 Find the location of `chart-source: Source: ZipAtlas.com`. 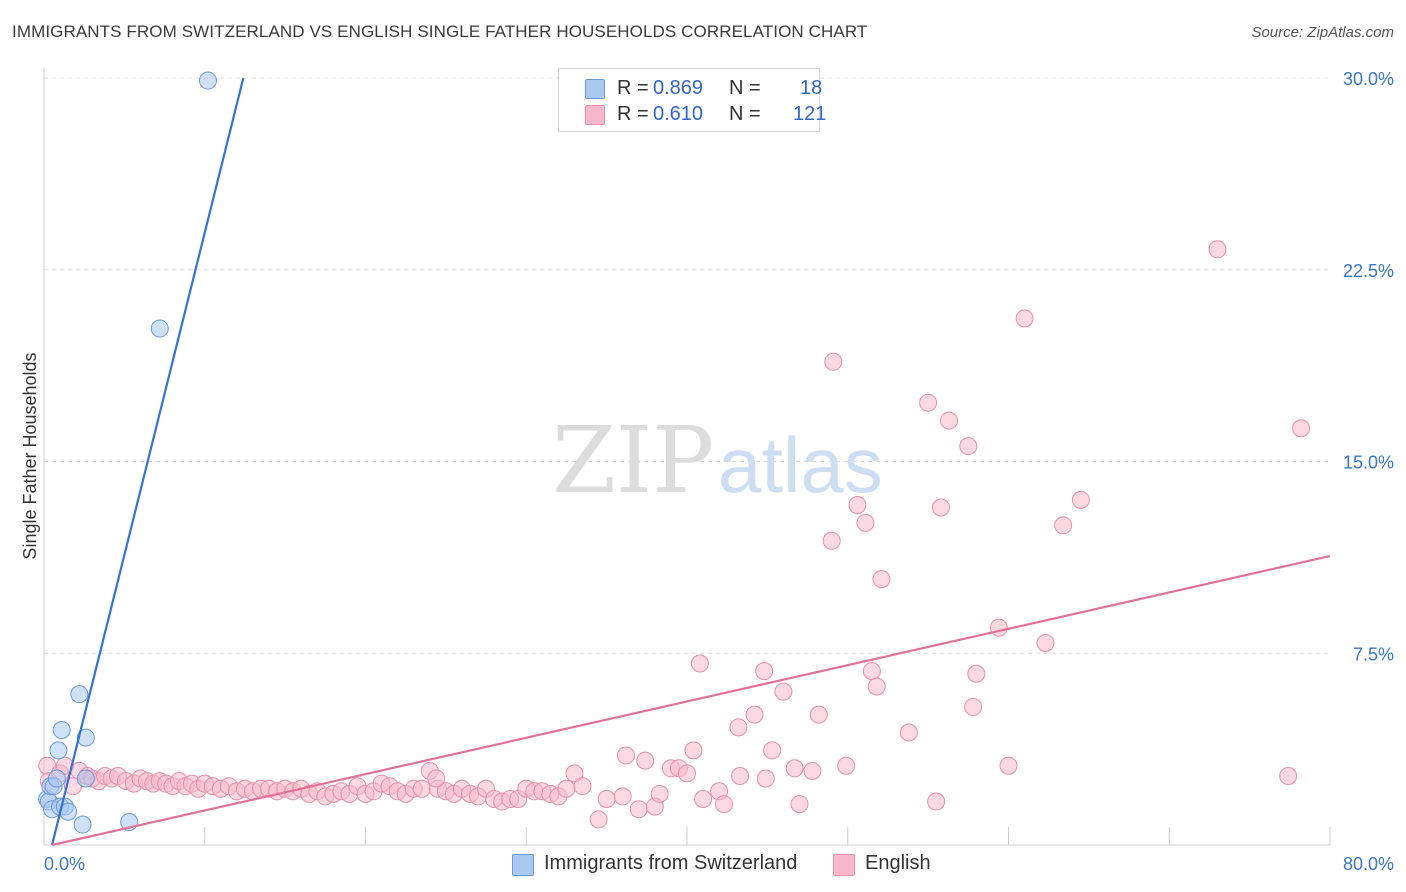

chart-source: Source: ZipAtlas.com is located at coordinates (1322, 32).